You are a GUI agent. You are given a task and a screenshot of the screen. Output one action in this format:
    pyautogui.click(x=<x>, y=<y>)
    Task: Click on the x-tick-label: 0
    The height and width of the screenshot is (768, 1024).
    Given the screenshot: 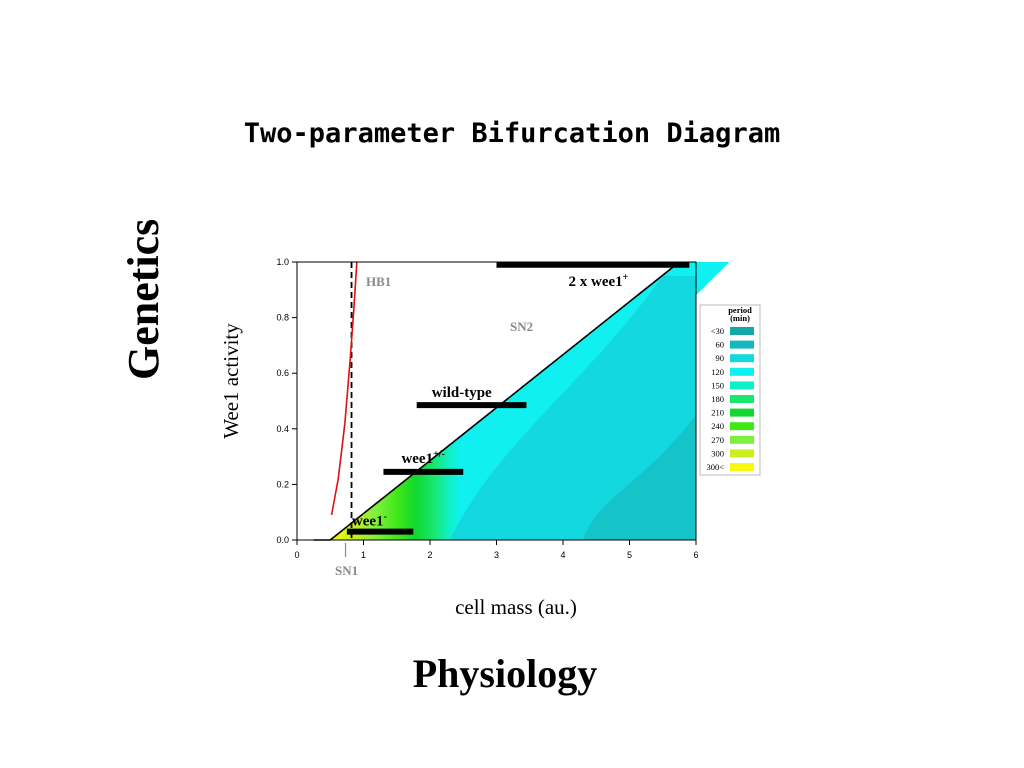 What is the action you would take?
    pyautogui.click(x=296, y=555)
    